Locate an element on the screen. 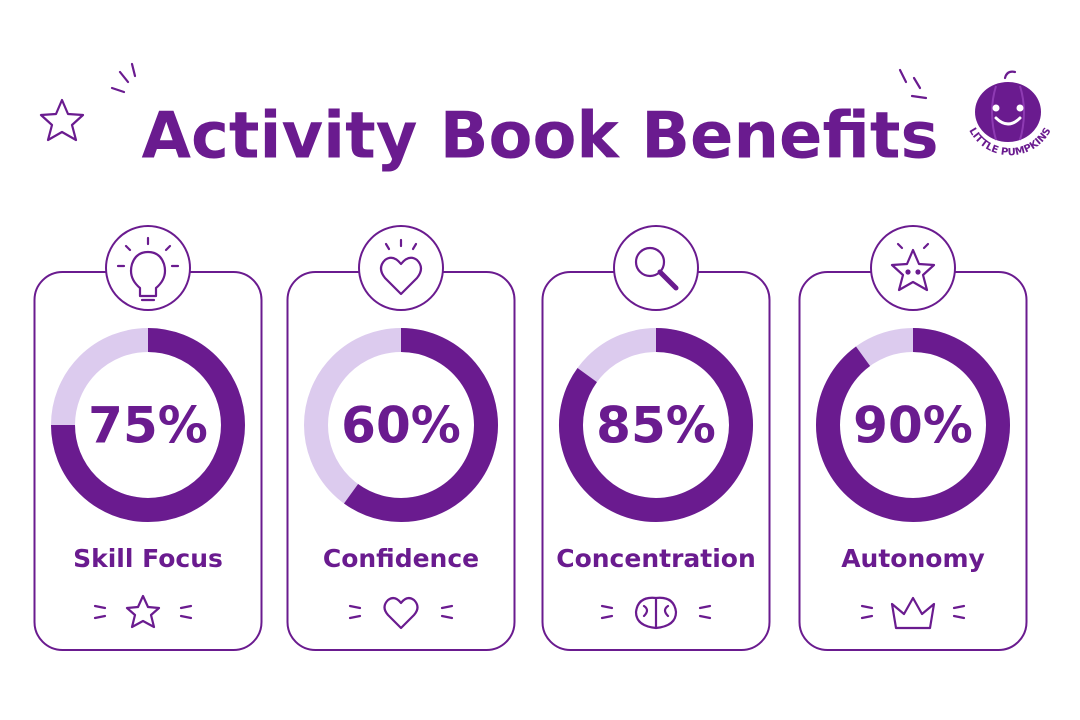 The height and width of the screenshot is (720, 1080). benefit-label: Skill Focus is located at coordinates (148, 558).